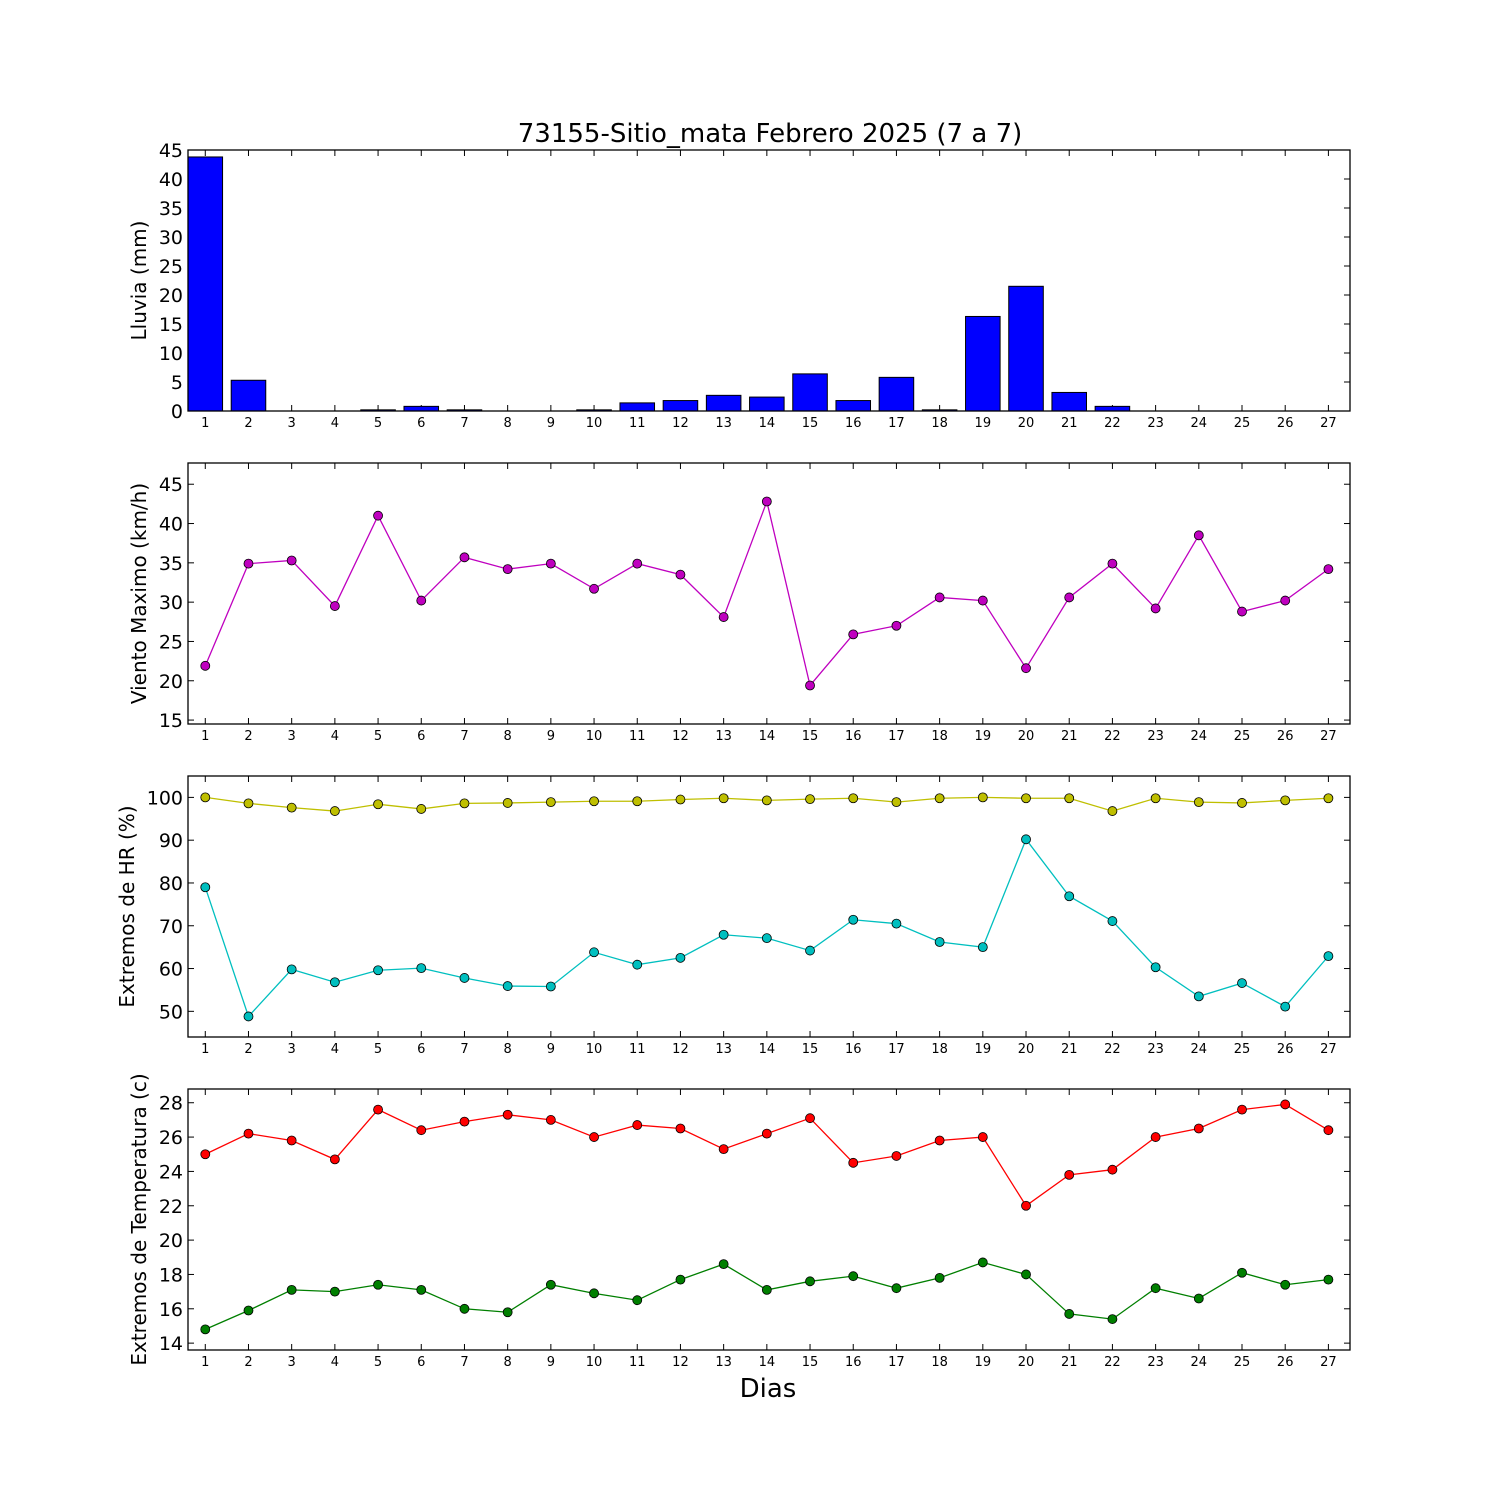 This screenshot has width=1500, height=1500. I want to click on y-tick-label: 50, so click(171, 1012).